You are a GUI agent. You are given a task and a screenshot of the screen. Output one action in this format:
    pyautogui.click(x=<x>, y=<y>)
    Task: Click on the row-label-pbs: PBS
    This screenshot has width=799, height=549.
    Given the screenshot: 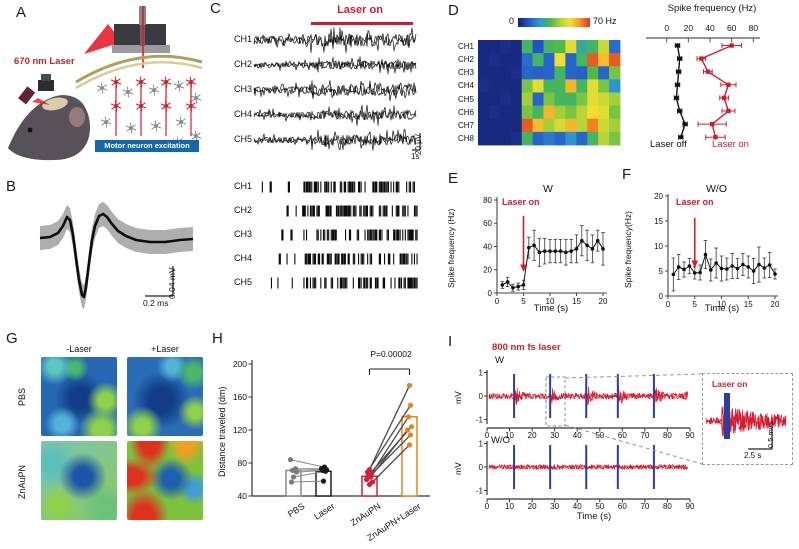 What is the action you would take?
    pyautogui.click(x=22, y=396)
    